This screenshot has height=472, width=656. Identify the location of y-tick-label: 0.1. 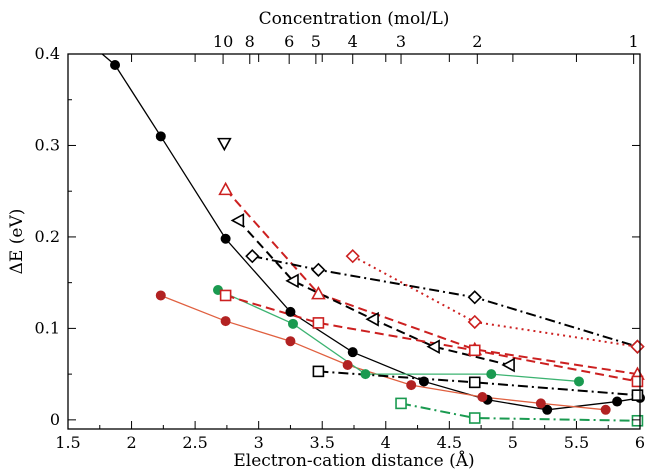
(47, 327).